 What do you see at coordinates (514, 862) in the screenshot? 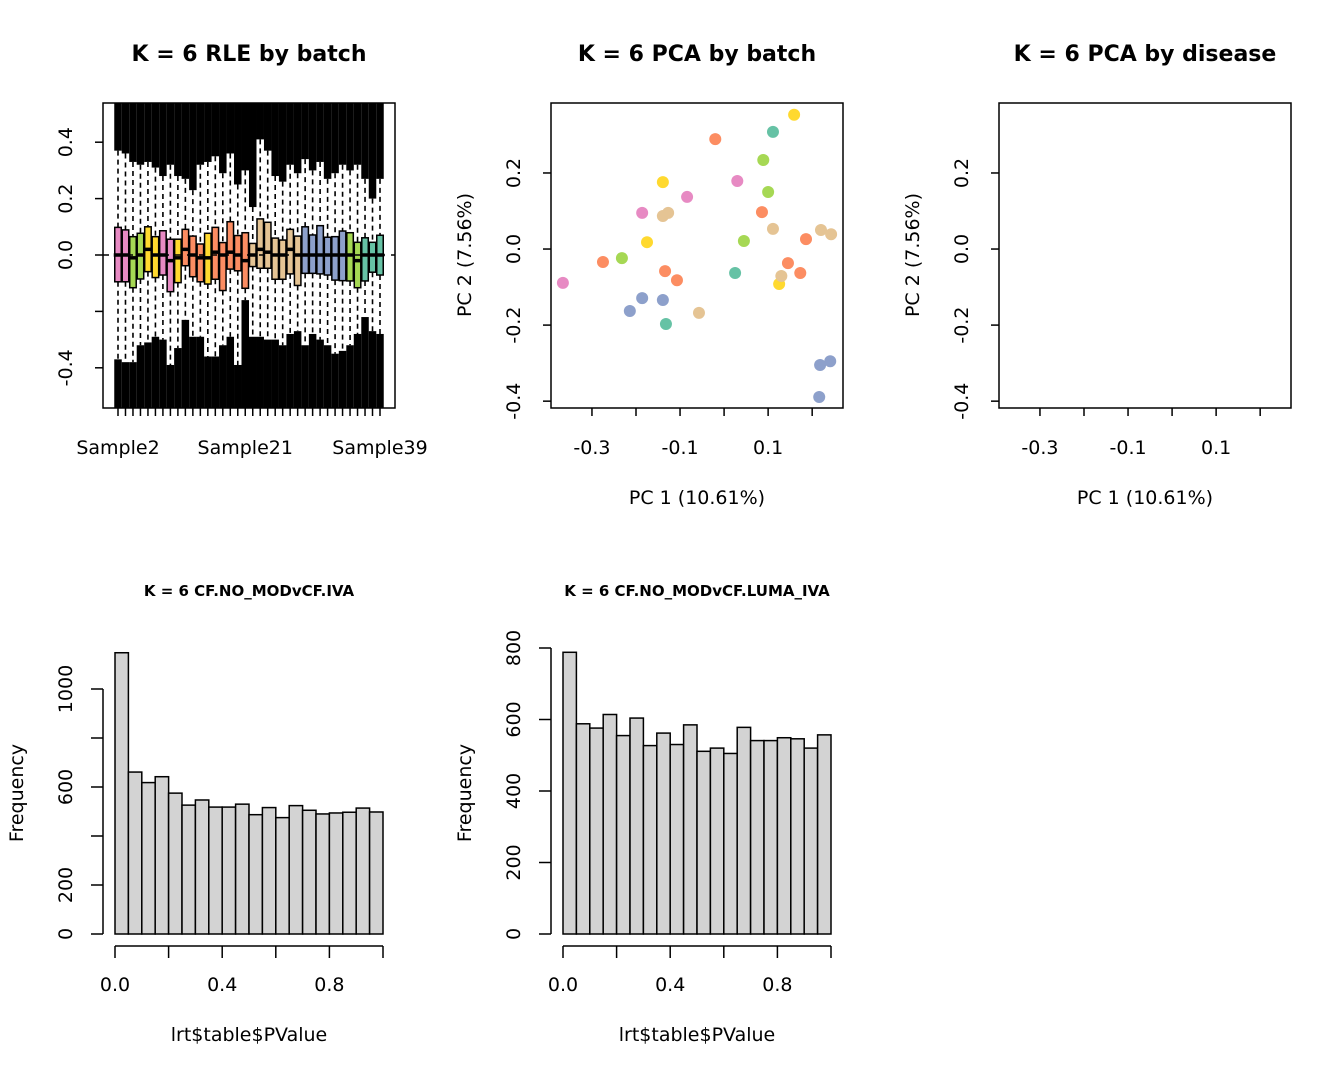
I see `y-tick-label: 200` at bounding box center [514, 862].